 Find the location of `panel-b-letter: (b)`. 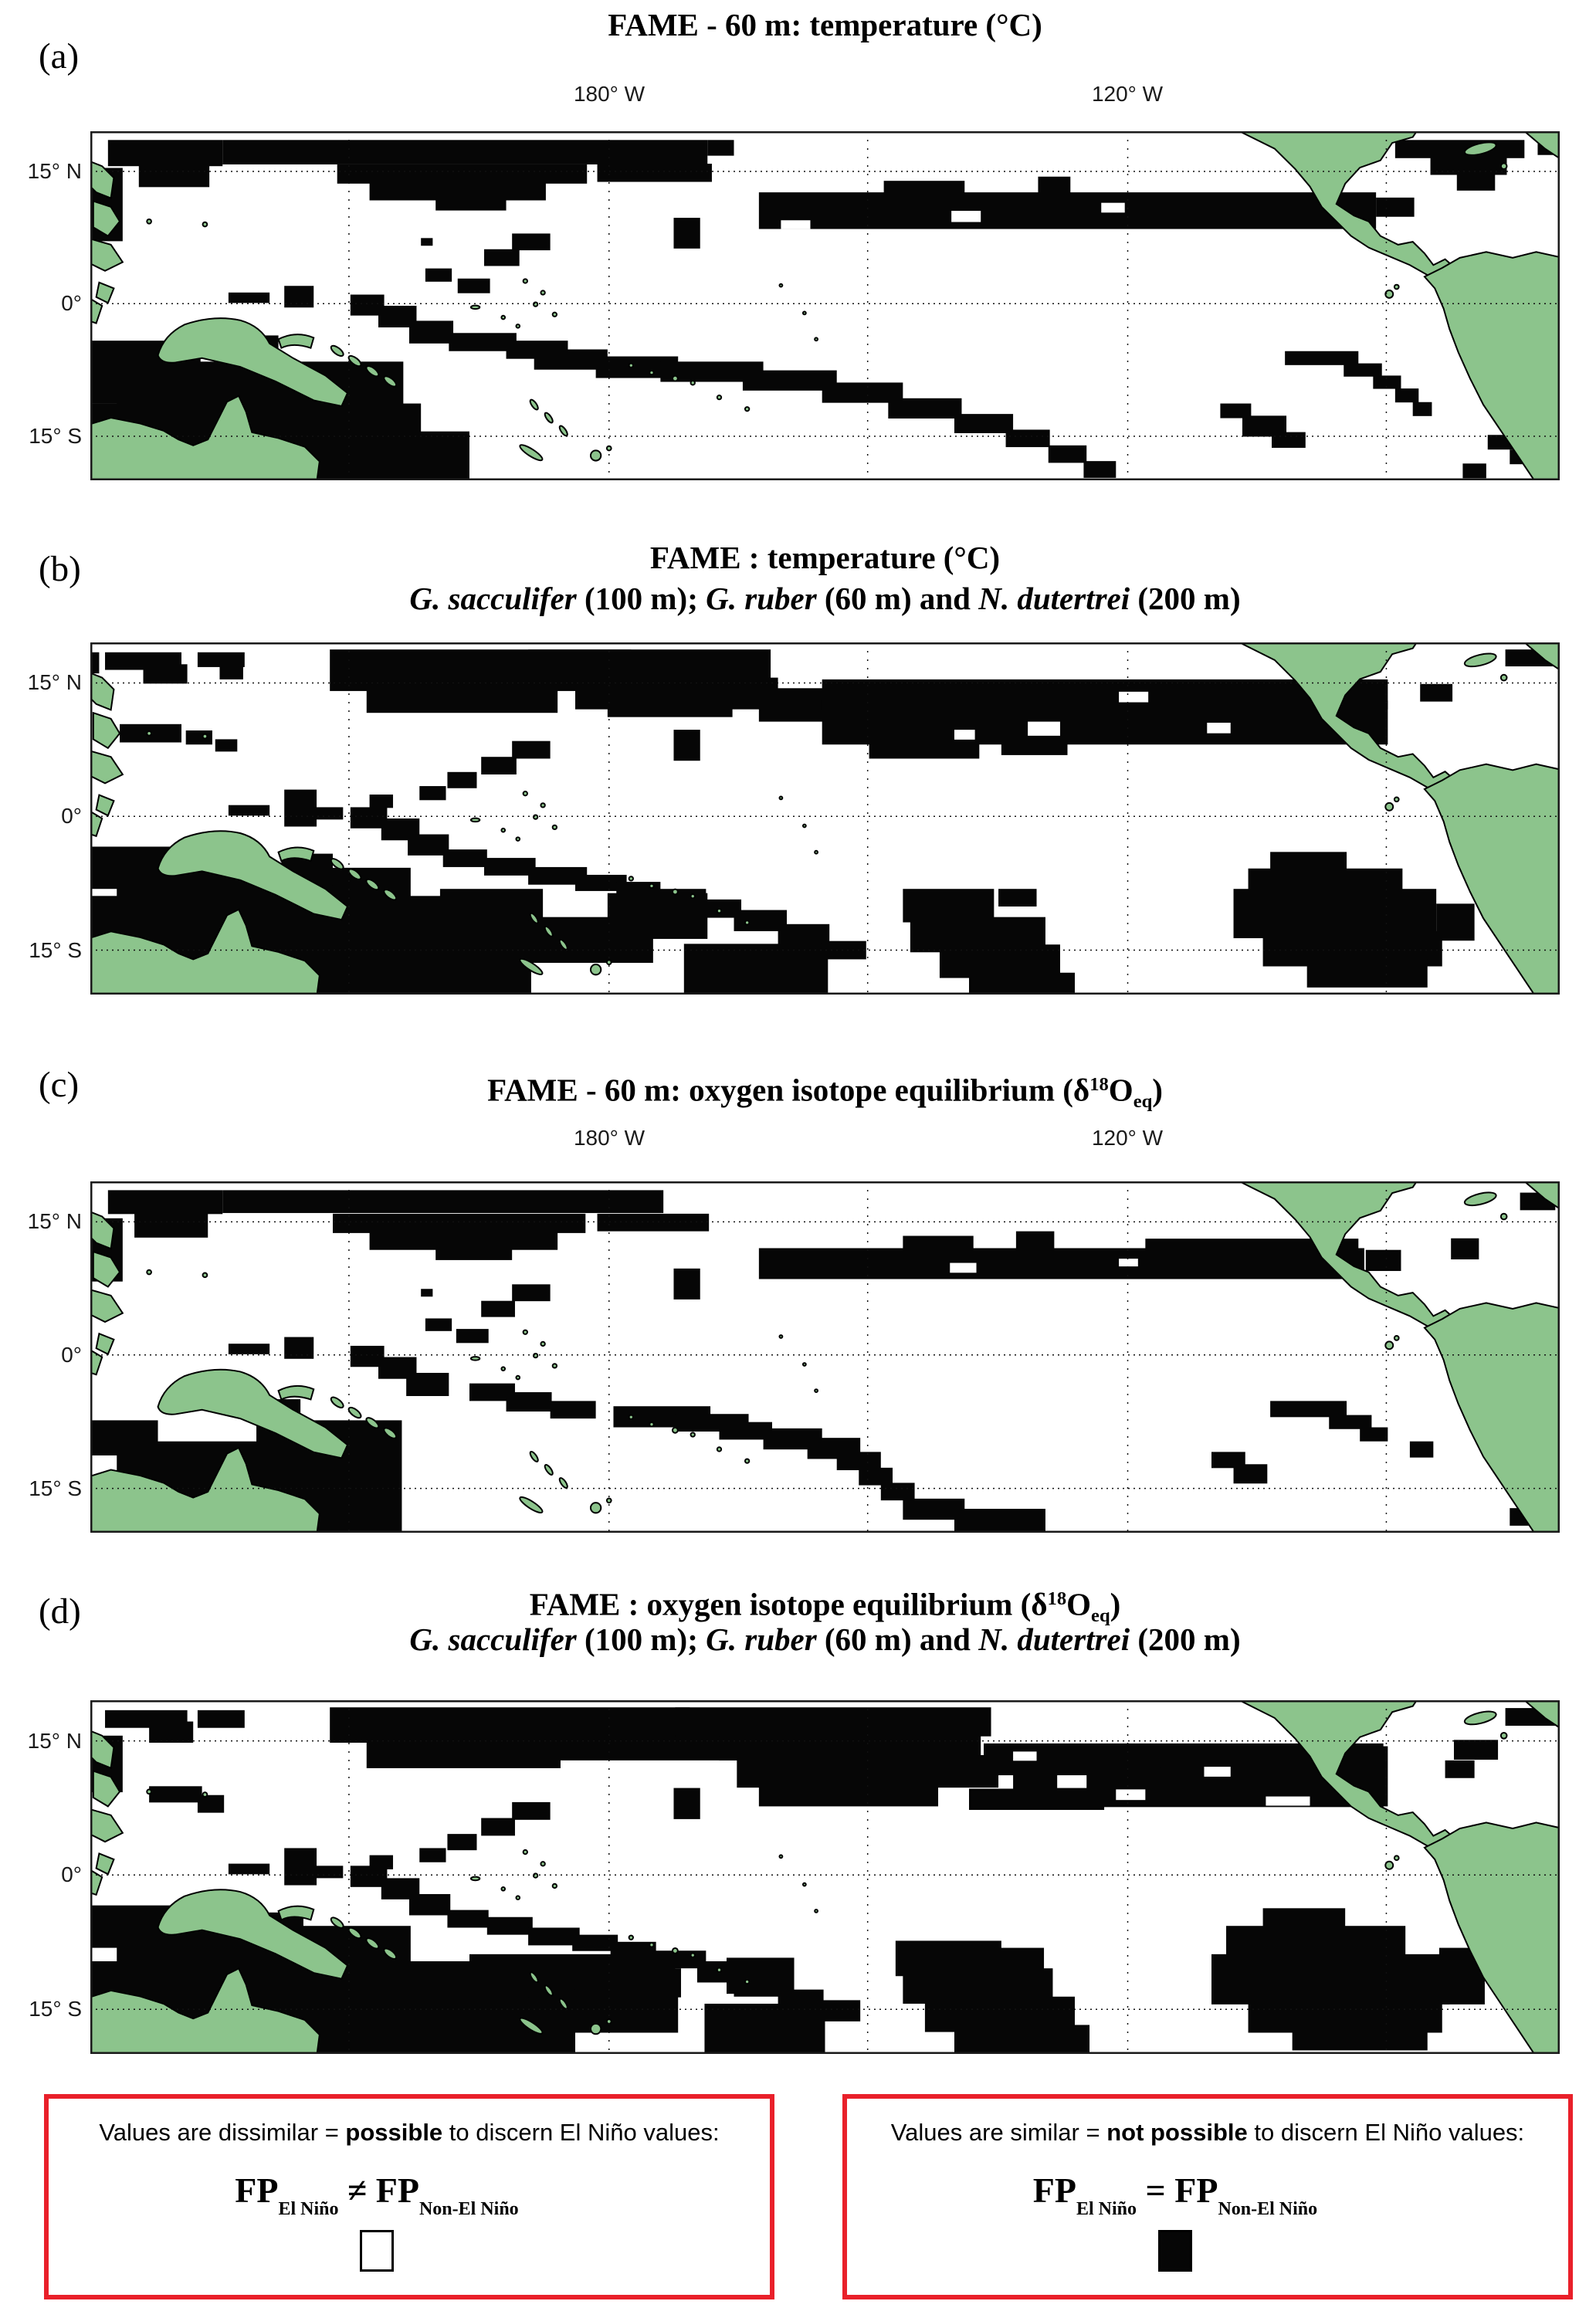

panel-b-letter: (b) is located at coordinates (60, 569).